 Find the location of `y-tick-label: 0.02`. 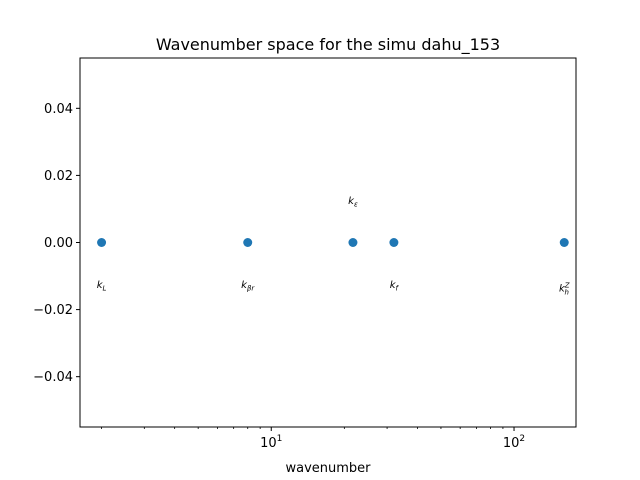

y-tick-label: 0.02 is located at coordinates (58, 176).